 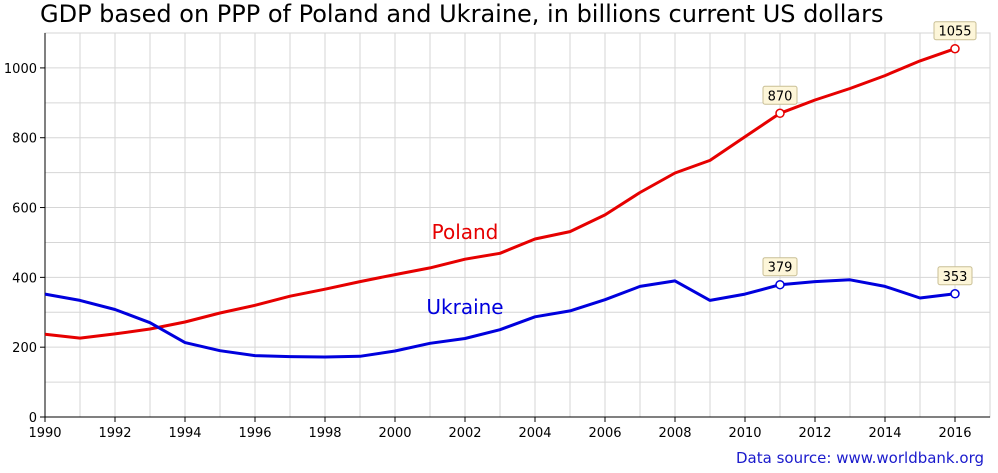 What do you see at coordinates (24, 278) in the screenshot?
I see `y-tick-label: 400` at bounding box center [24, 278].